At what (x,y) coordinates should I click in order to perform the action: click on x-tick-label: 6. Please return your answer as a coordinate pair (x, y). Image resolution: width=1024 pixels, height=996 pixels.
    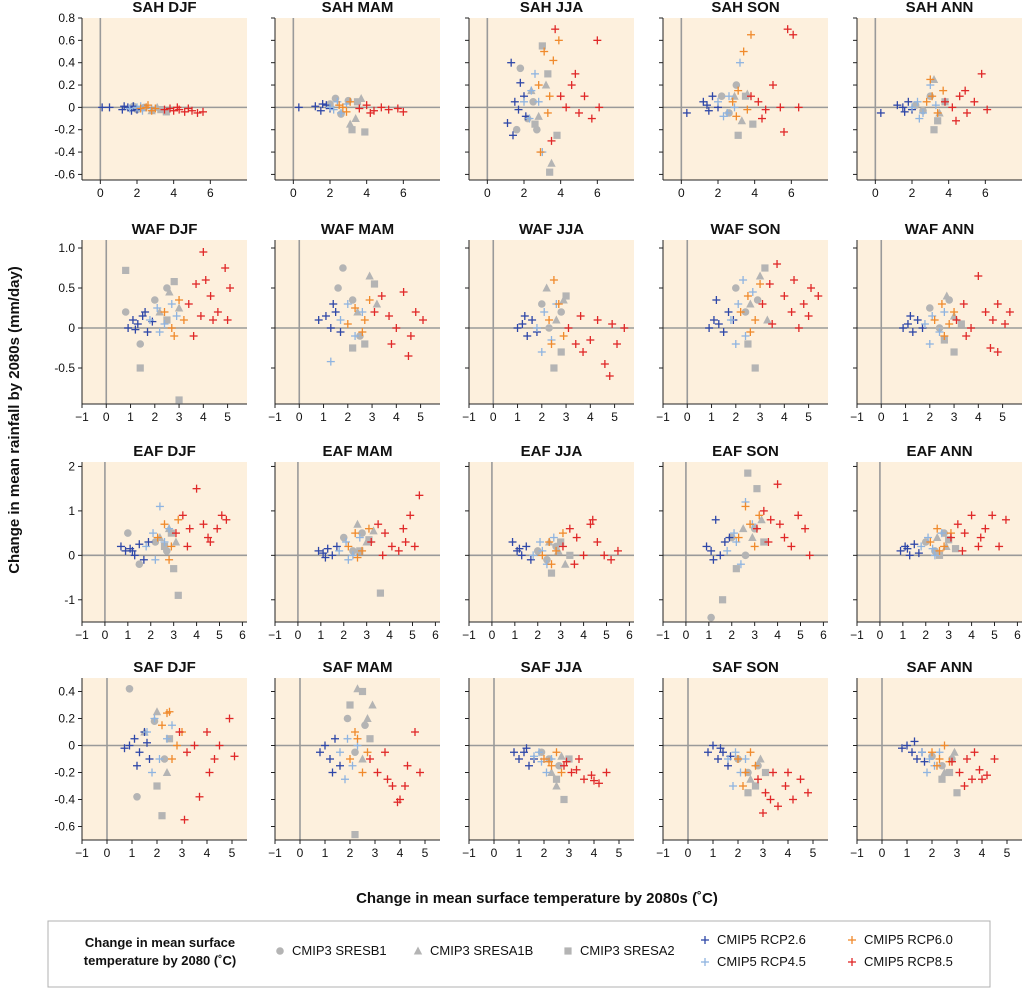
    Looking at the image, I should click on (210, 193).